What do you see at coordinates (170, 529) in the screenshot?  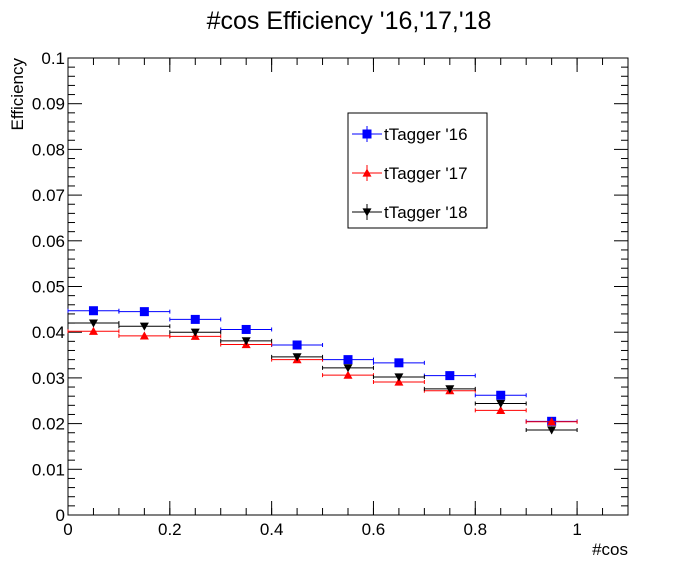 I see `x-tick-label: 0.2` at bounding box center [170, 529].